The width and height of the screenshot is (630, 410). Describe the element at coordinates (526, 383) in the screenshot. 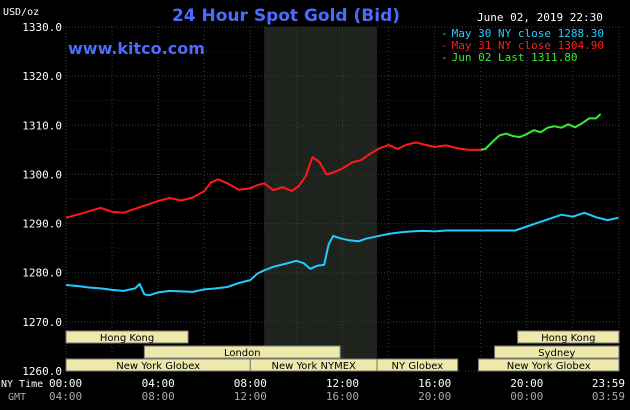

I see `x-tick-label-ny: 20:00` at that location.